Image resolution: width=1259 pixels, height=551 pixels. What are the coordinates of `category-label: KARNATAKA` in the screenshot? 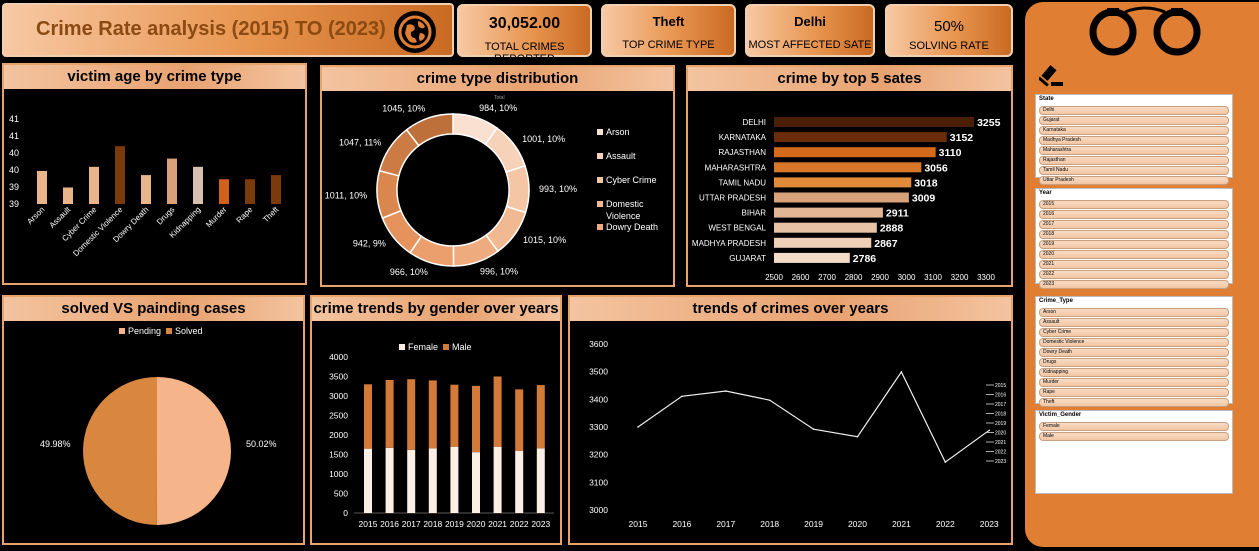 It's located at (743, 137).